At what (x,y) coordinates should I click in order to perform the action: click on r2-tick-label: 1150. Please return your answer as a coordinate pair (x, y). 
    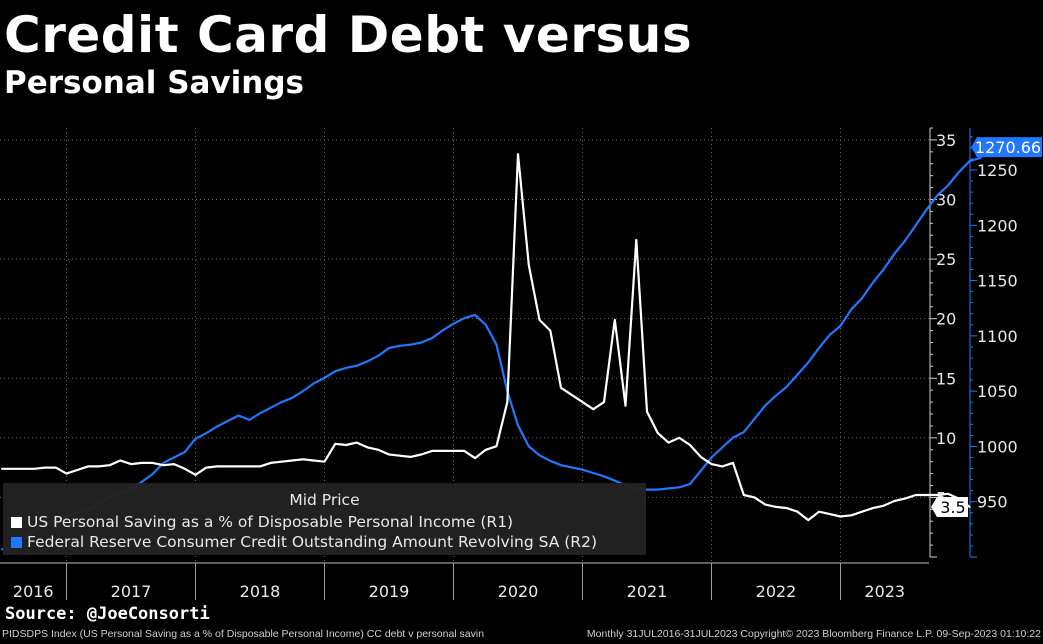
    Looking at the image, I should click on (997, 281).